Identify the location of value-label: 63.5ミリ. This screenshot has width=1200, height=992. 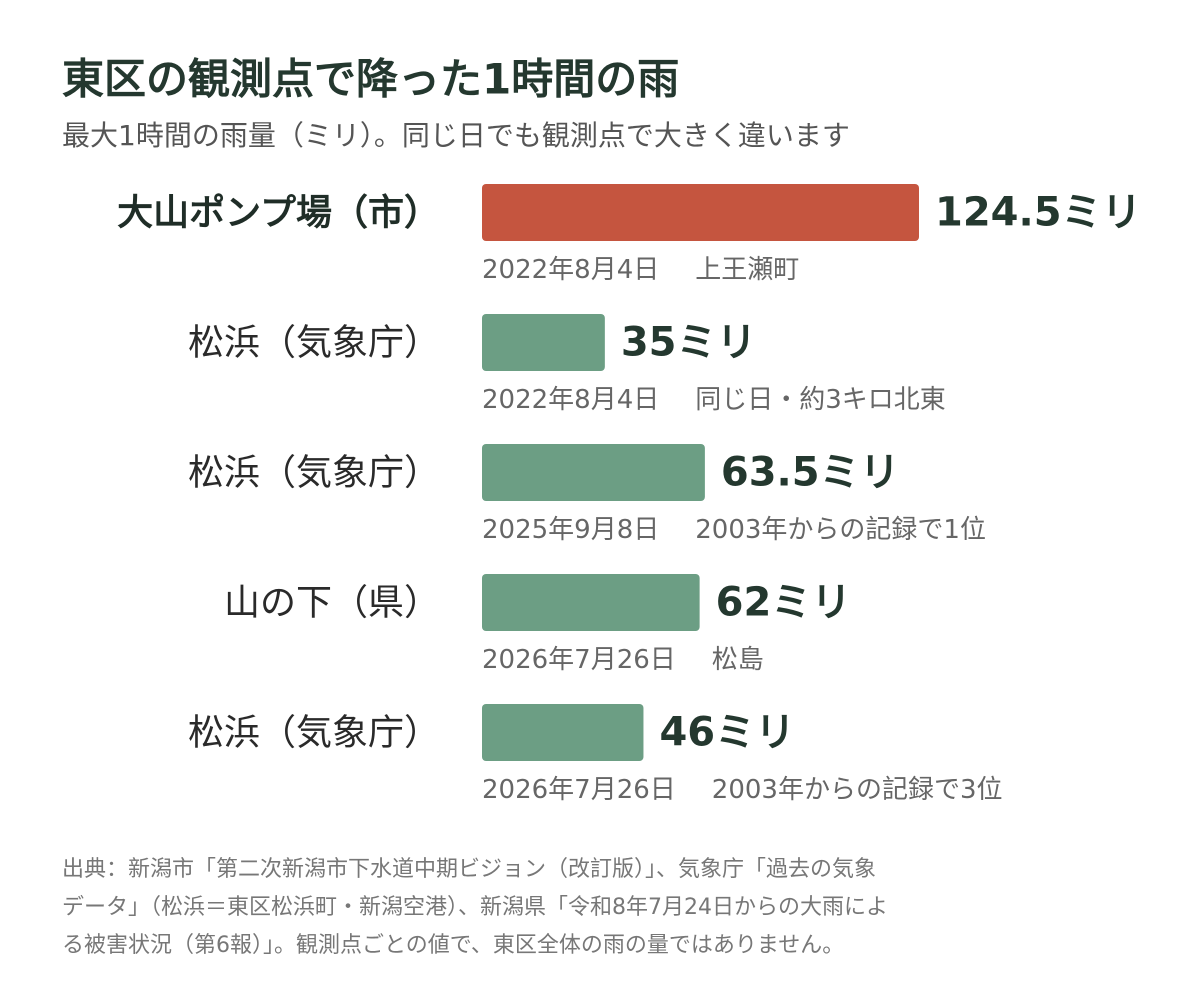
(810, 473).